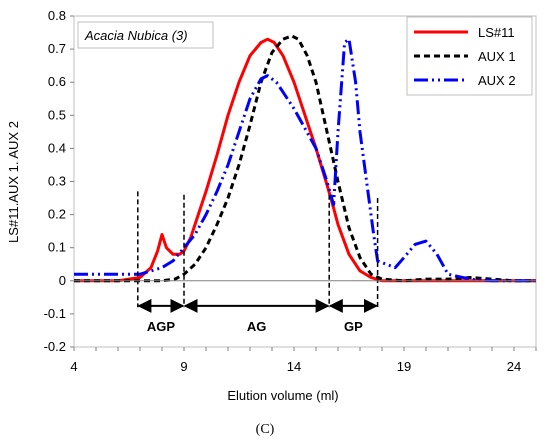 The width and height of the screenshot is (550, 448). Describe the element at coordinates (57, 247) in the screenshot. I see `y-tick-label: 0.1` at that location.